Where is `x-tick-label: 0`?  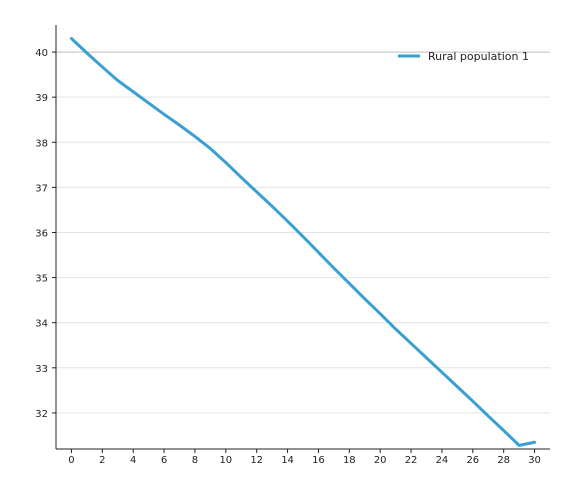
x-tick-label: 0 is located at coordinates (71, 460).